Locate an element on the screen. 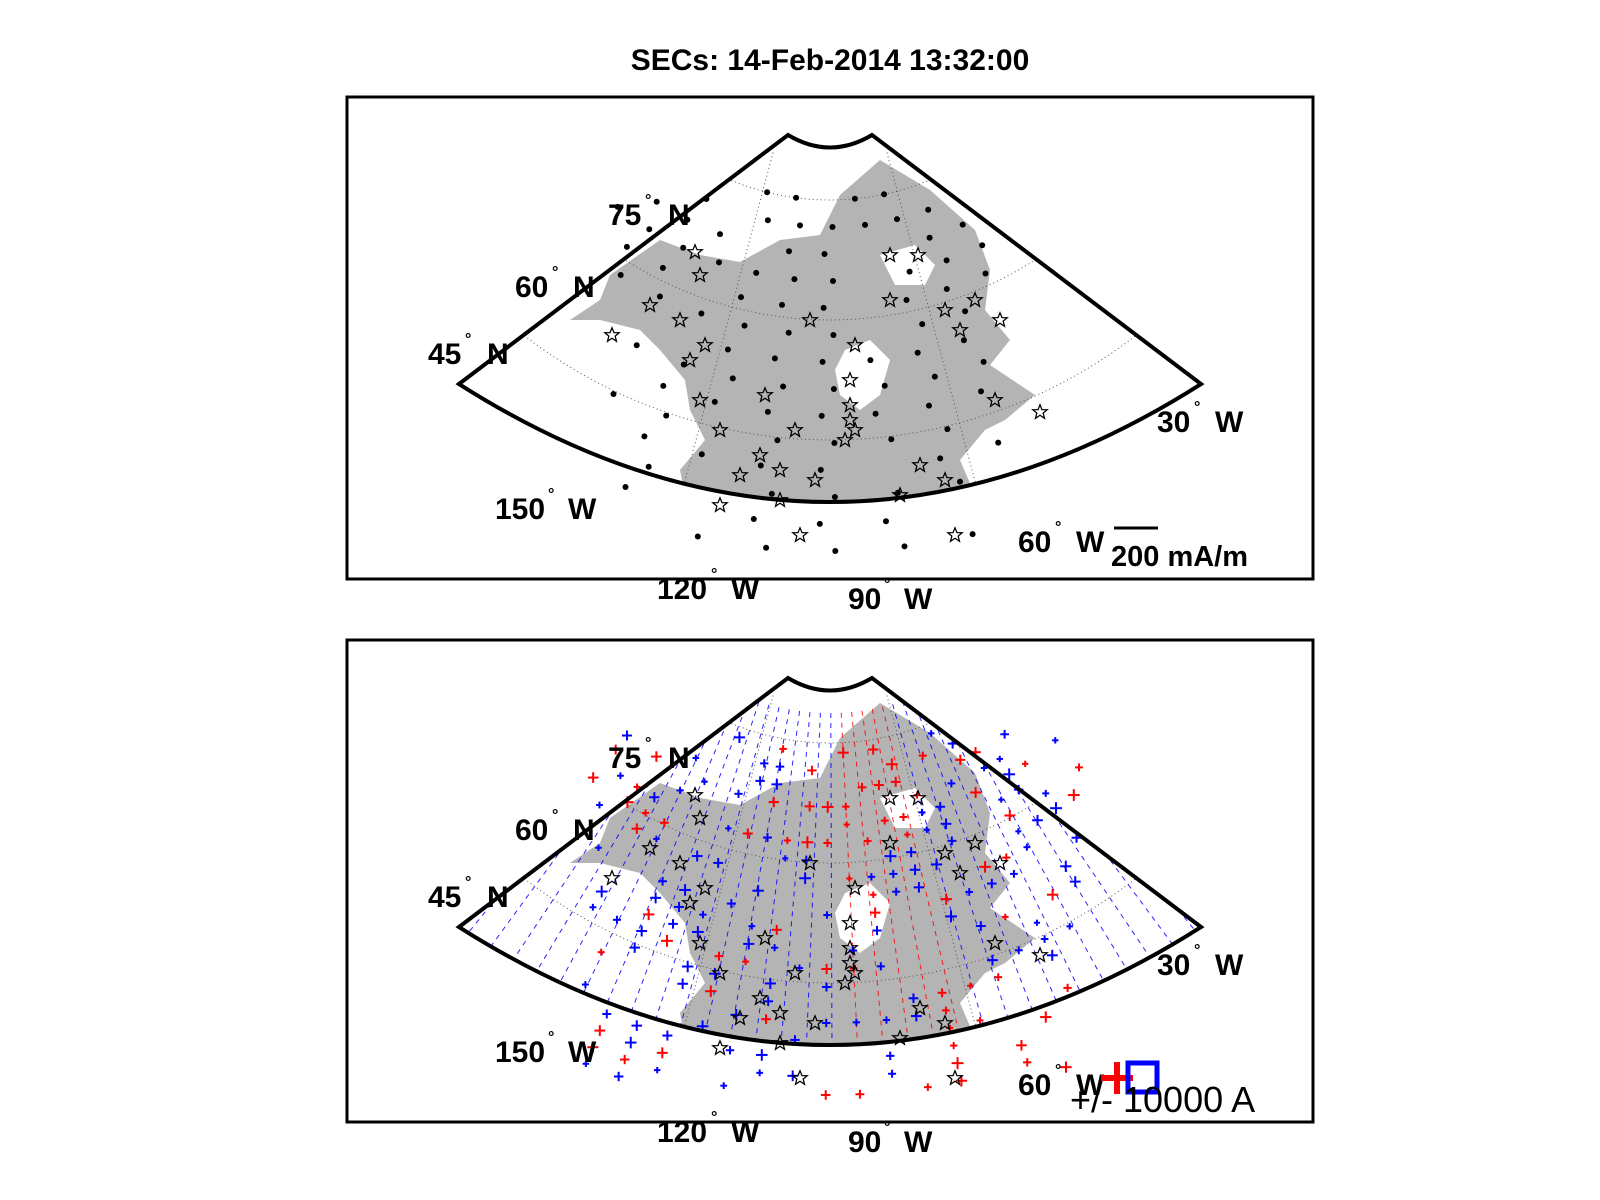  svg-text: 90 is located at coordinates (864, 599).